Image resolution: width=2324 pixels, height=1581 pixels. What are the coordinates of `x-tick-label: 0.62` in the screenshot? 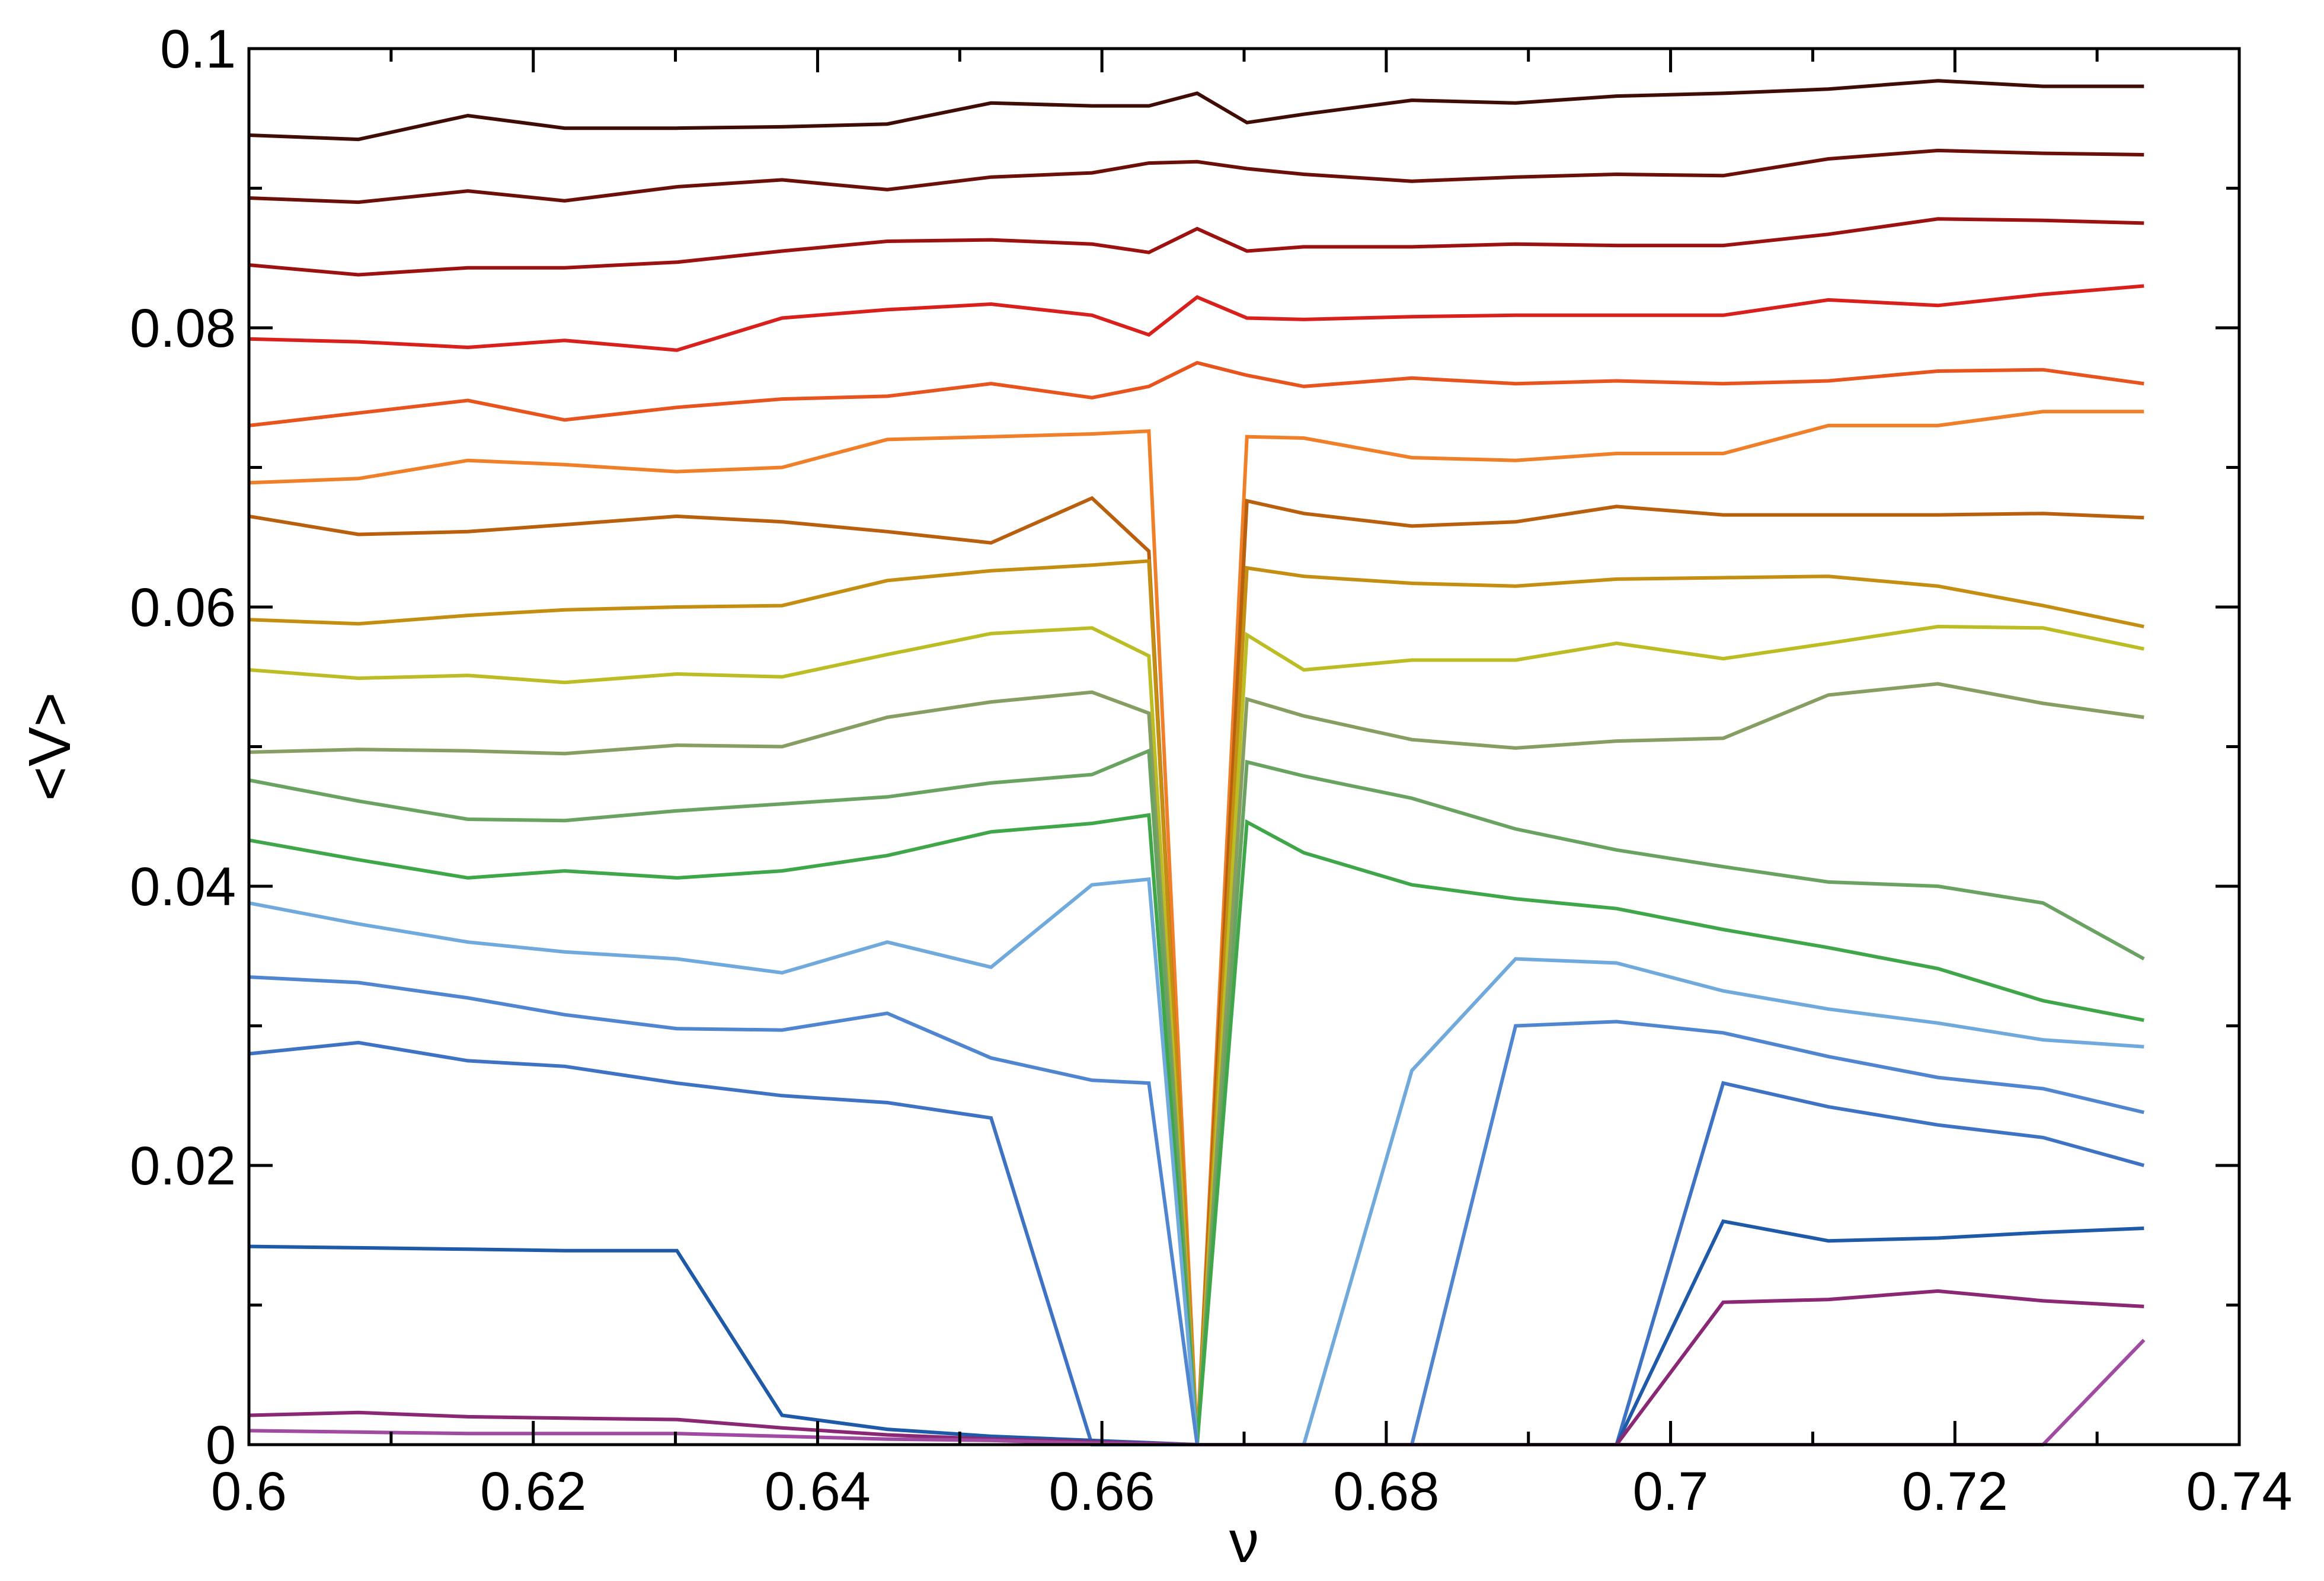 It's located at (533, 1491).